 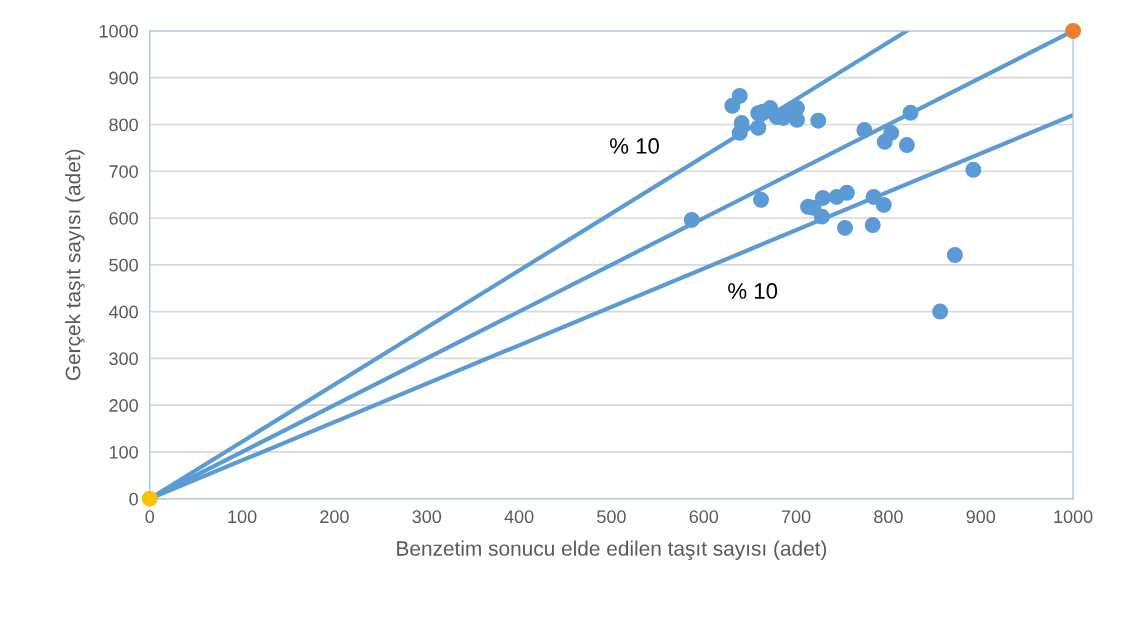 What do you see at coordinates (1073, 517) in the screenshot?
I see `x-tick-label: 1000` at bounding box center [1073, 517].